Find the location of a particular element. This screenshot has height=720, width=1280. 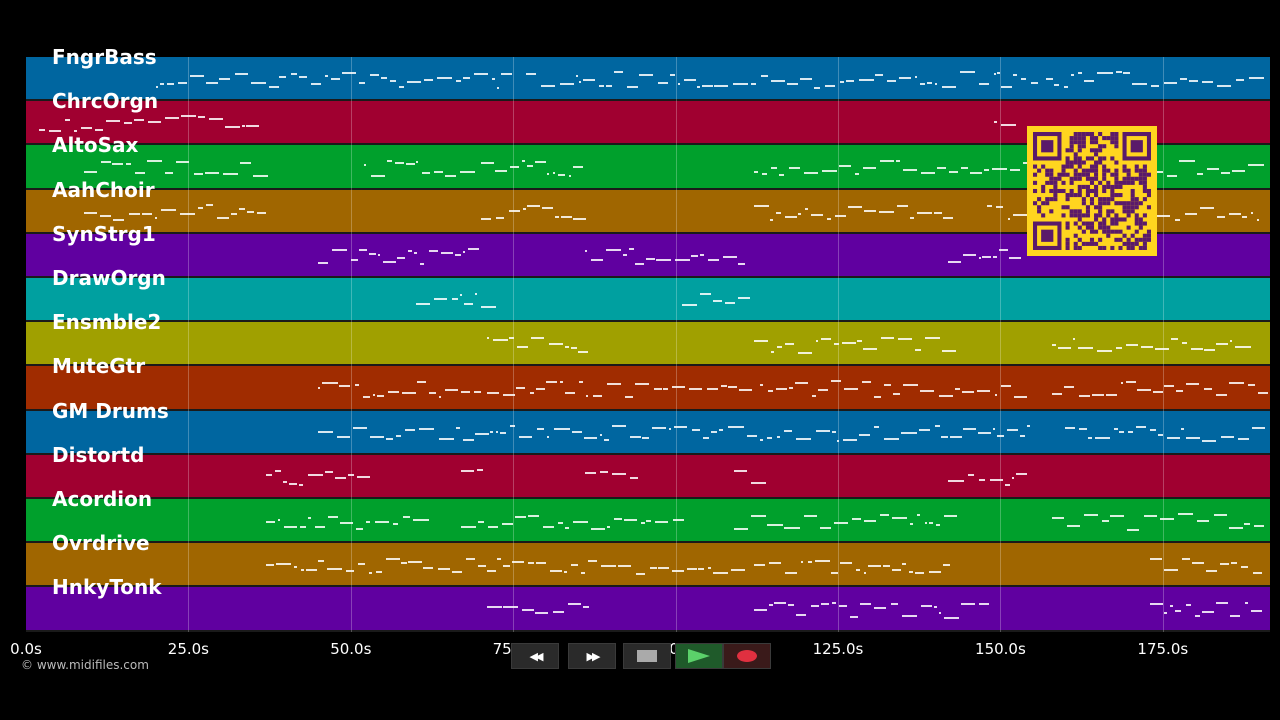

fast-forward-button: ▶▶ is located at coordinates (592, 656).